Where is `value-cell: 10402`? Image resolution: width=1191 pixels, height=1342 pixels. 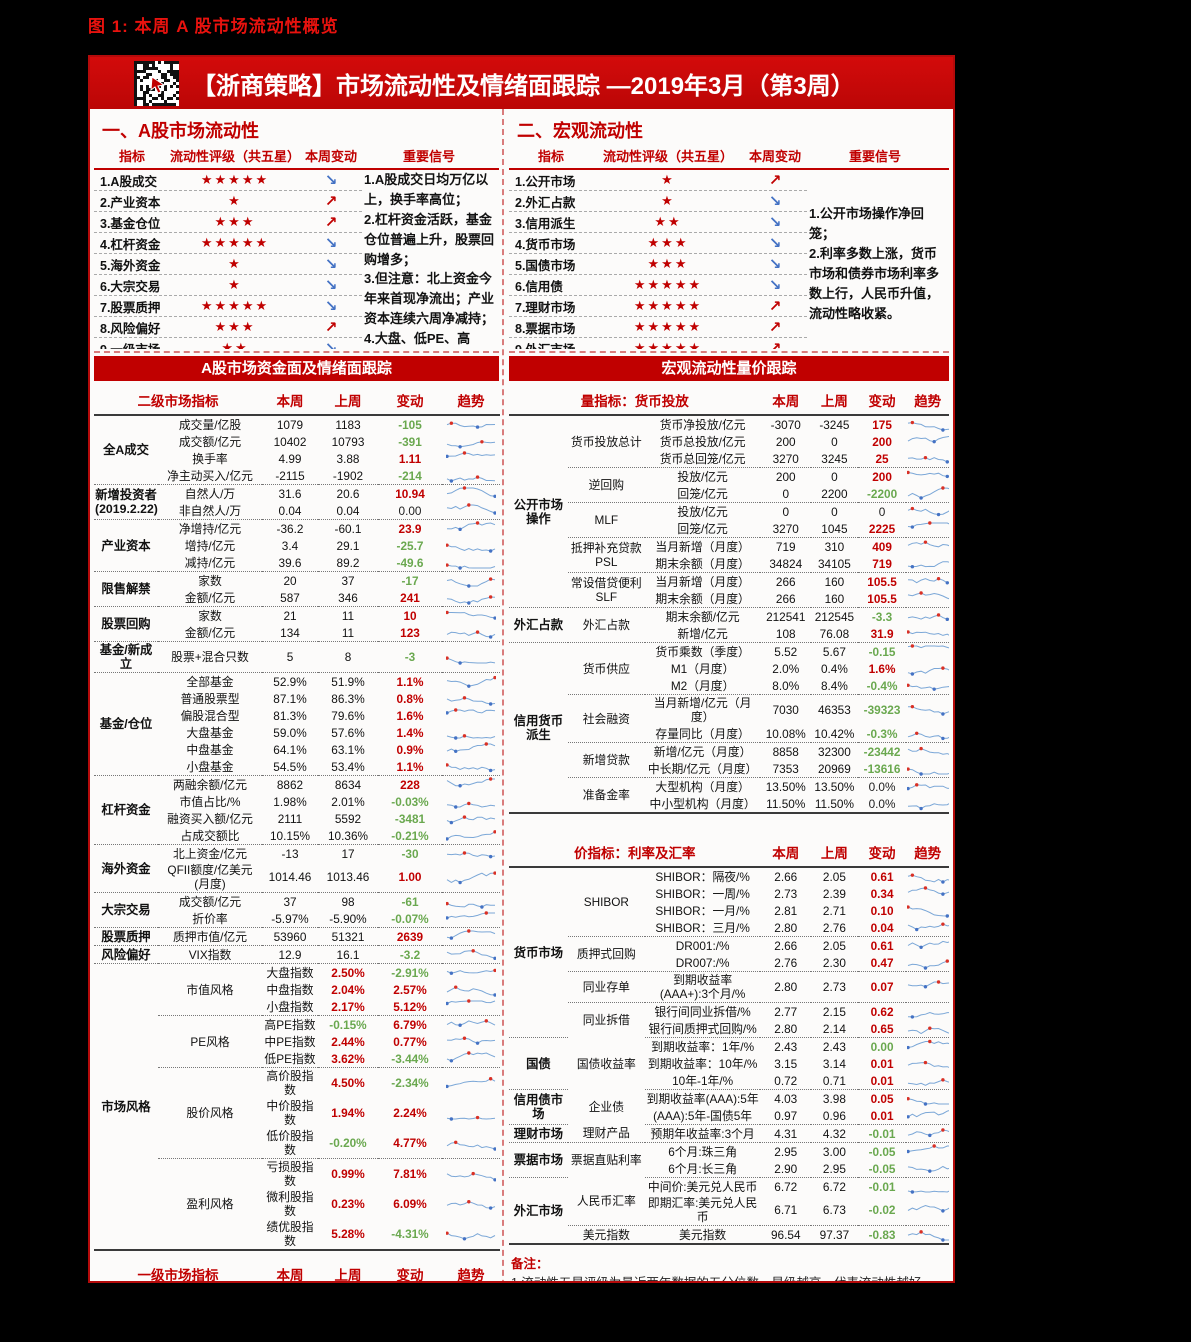
value-cell: 10402 is located at coordinates (290, 441).